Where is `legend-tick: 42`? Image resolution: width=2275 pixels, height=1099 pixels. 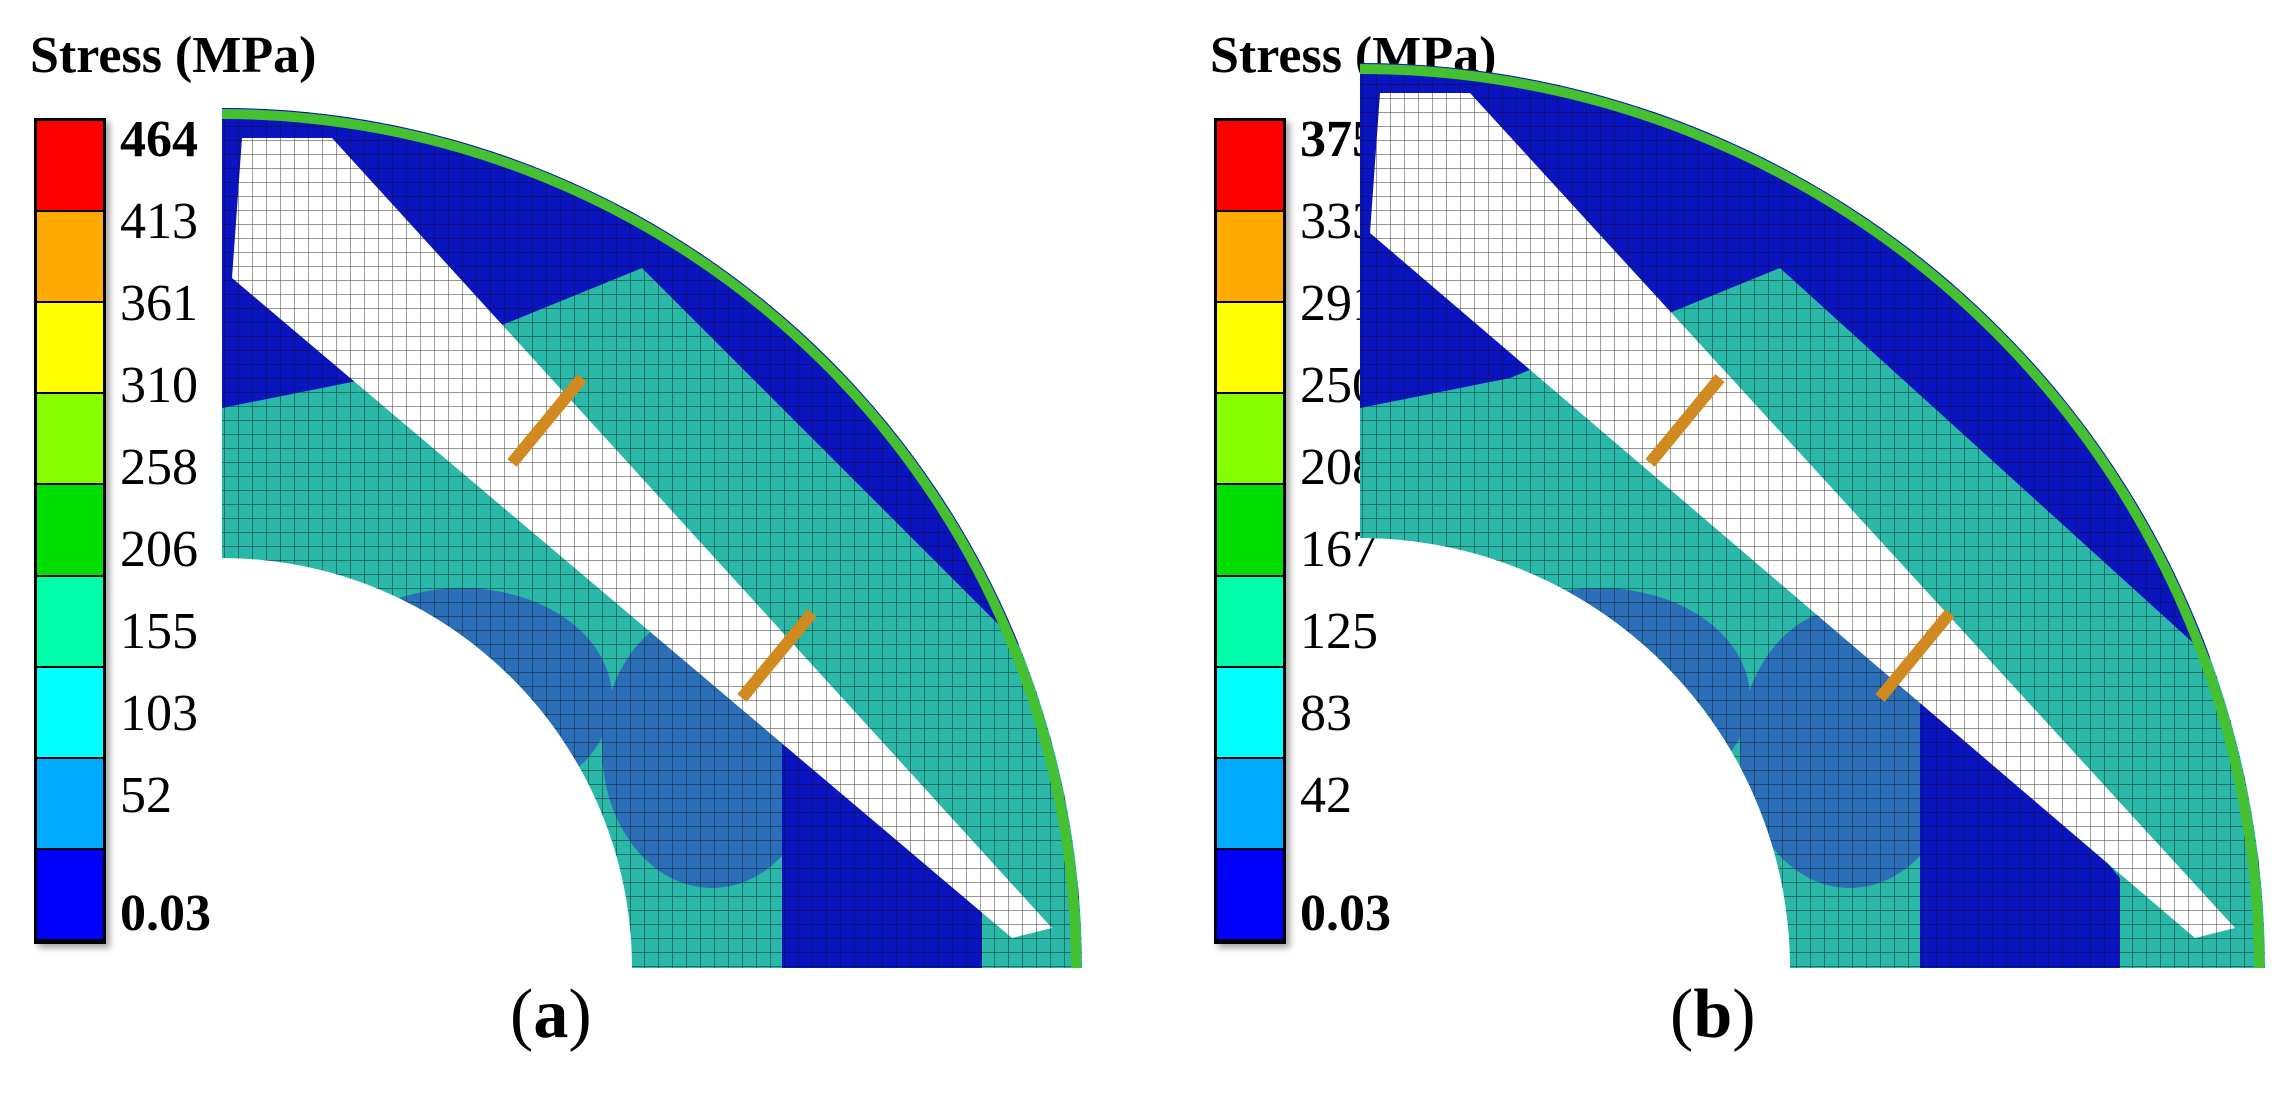
legend-tick: 42 is located at coordinates (1326, 795).